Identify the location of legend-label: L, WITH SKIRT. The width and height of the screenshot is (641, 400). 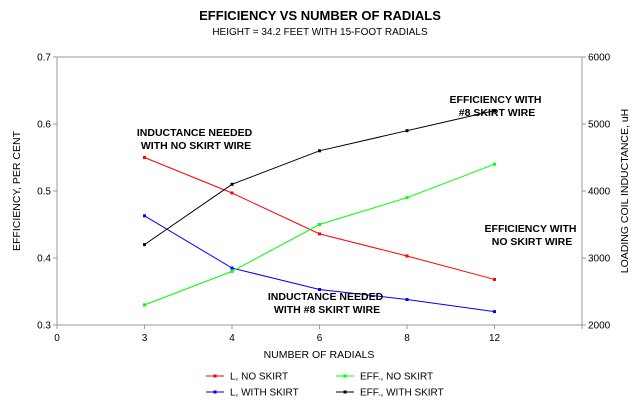
(264, 393).